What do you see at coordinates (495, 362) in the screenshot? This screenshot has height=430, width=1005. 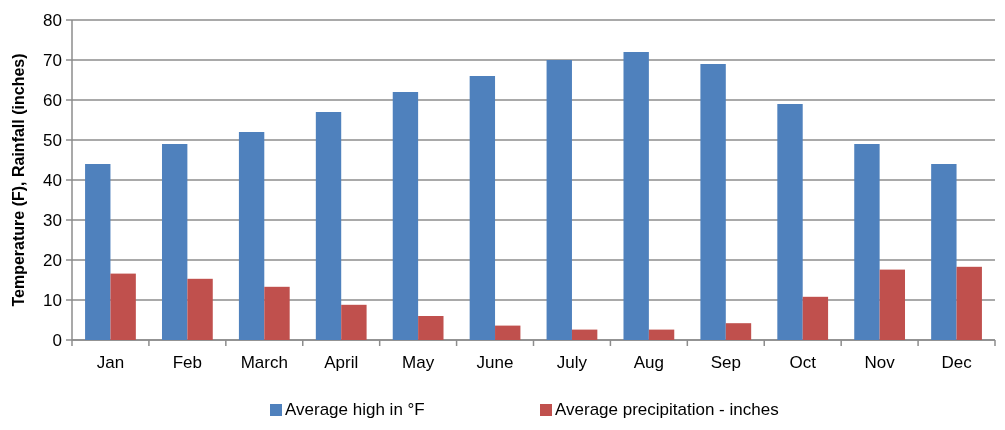 I see `x-tick-label: June` at bounding box center [495, 362].